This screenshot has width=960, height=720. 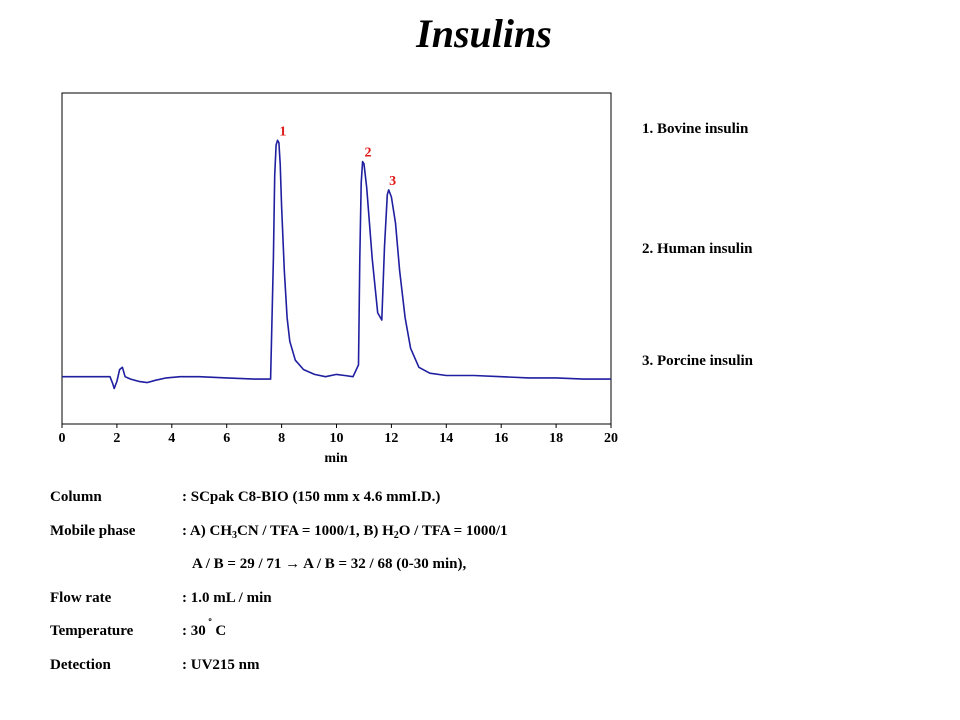 I want to click on peak-label: 3, so click(x=392, y=181).